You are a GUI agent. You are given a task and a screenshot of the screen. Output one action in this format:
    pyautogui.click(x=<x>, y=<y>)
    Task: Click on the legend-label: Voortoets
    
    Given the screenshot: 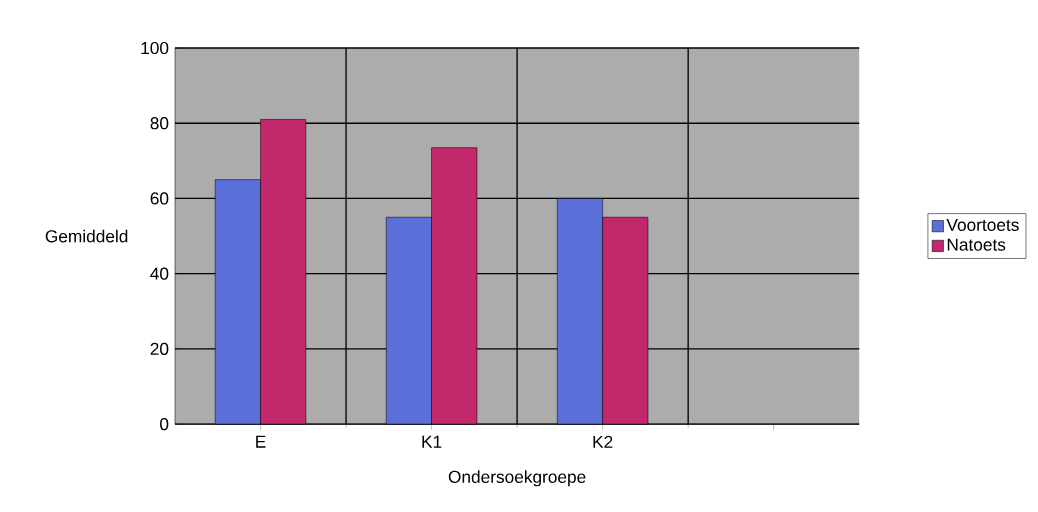 What is the action you would take?
    pyautogui.click(x=982, y=224)
    